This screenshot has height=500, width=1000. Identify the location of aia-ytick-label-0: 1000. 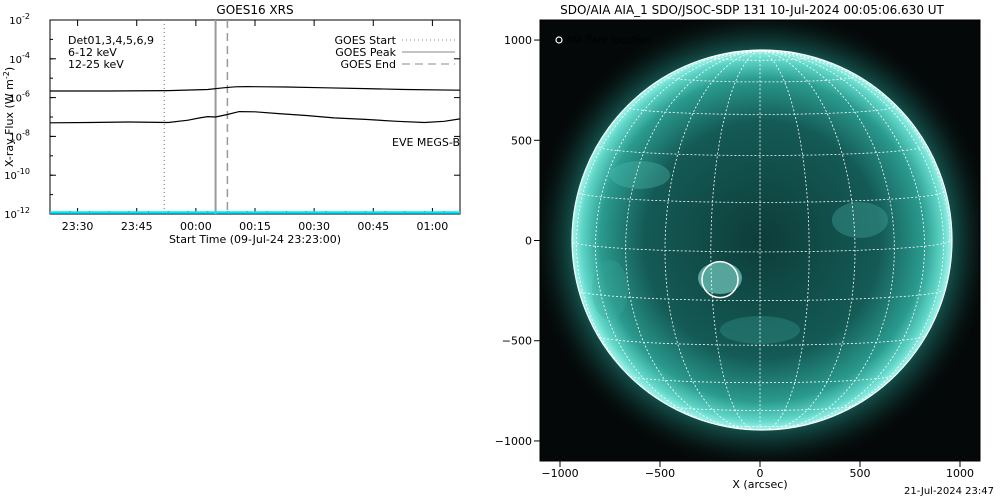
(518, 40).